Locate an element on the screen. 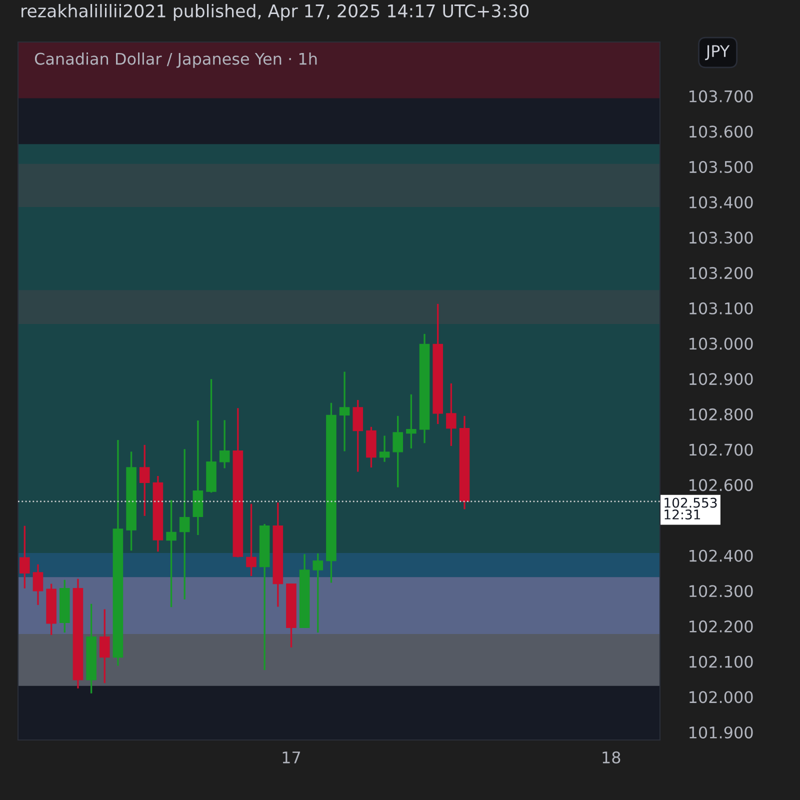 The image size is (800, 800). ref-line-label: 102.553 12:31 is located at coordinates (690, 509).